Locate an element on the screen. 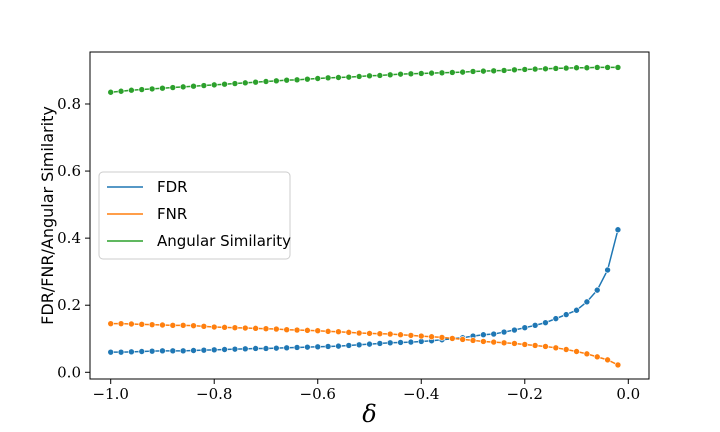 Image resolution: width=720 pixels, height=432 pixels. legend-label-angular-similarity: Angular Similarity is located at coordinates (224, 241).